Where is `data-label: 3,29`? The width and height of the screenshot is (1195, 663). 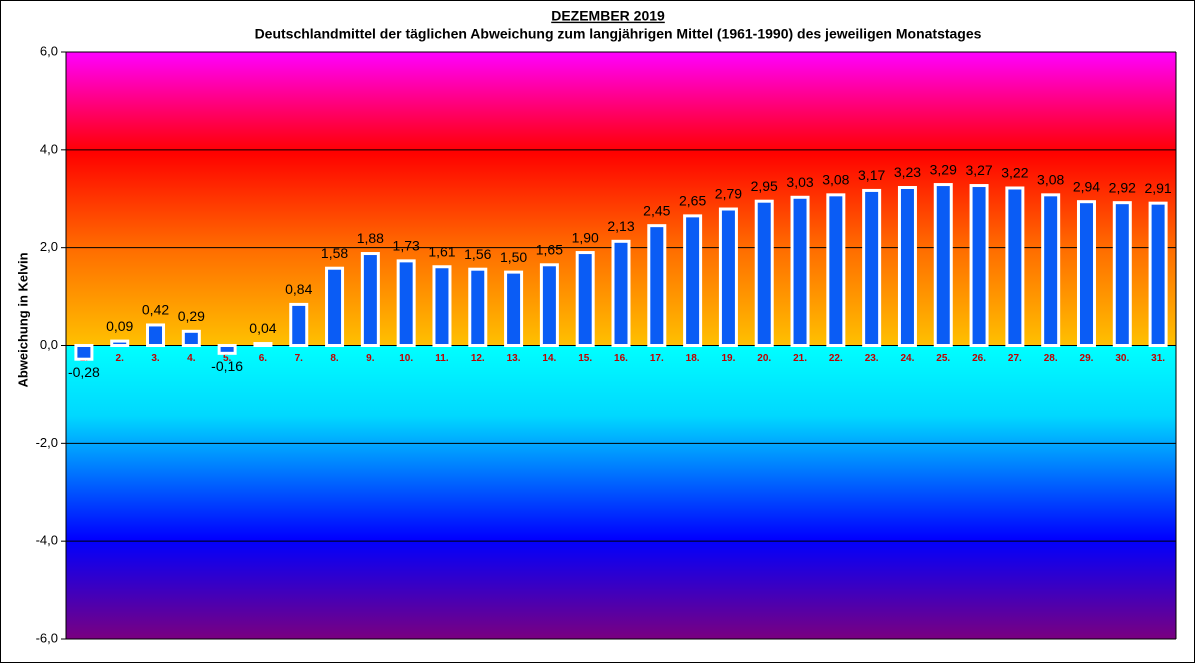
data-label: 3,29 is located at coordinates (943, 169).